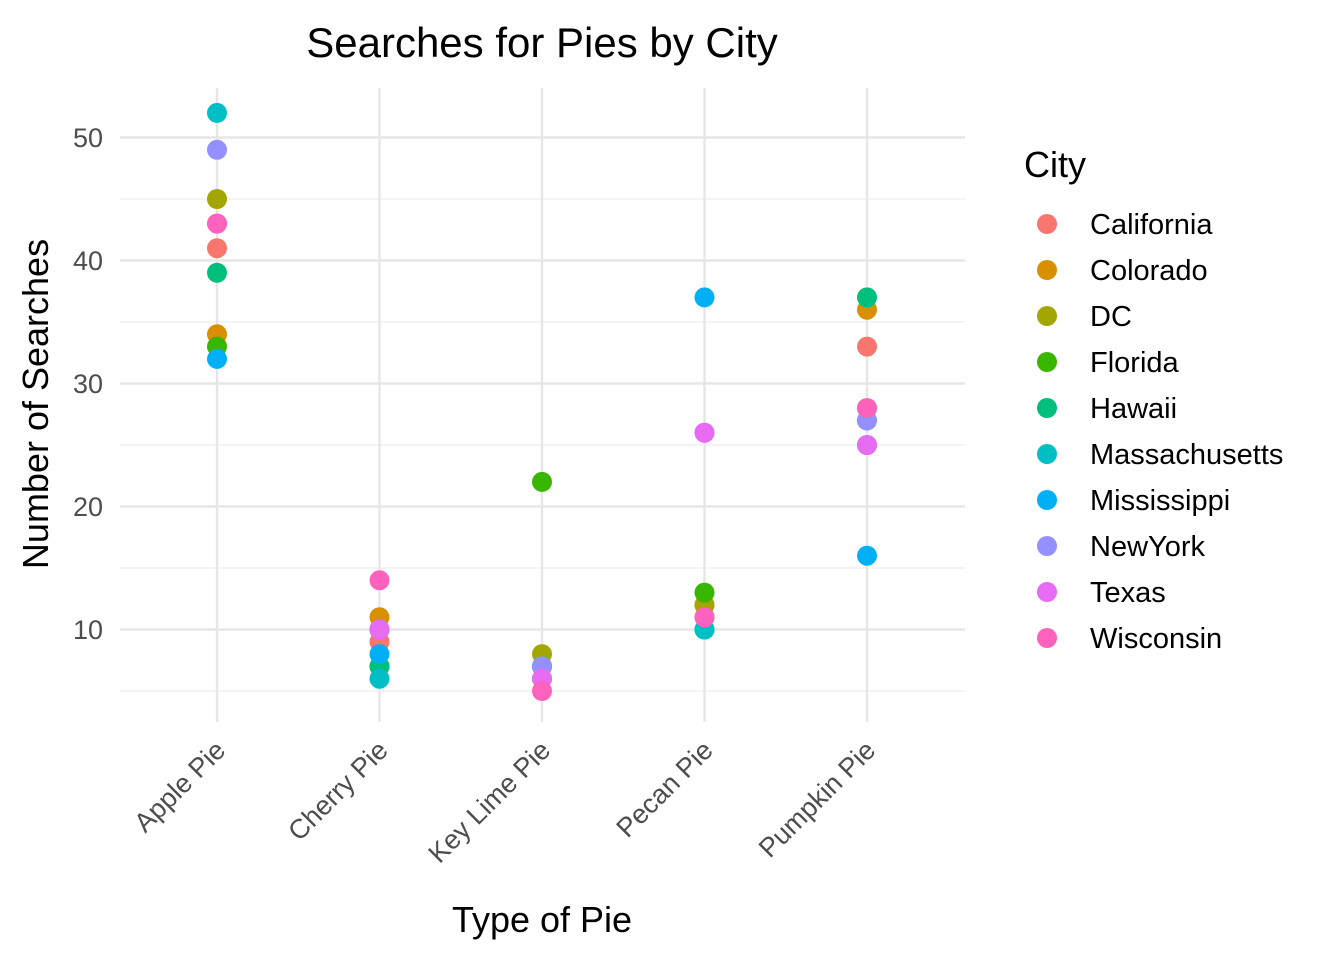  What do you see at coordinates (1149, 271) in the screenshot?
I see `legend-label: Colorado` at bounding box center [1149, 271].